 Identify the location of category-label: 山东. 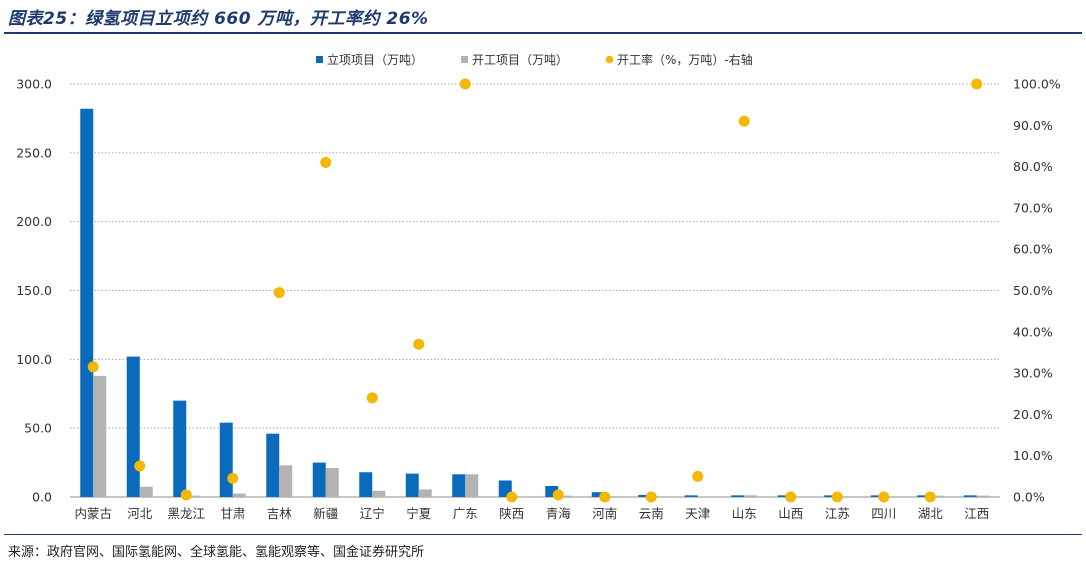
(744, 513).